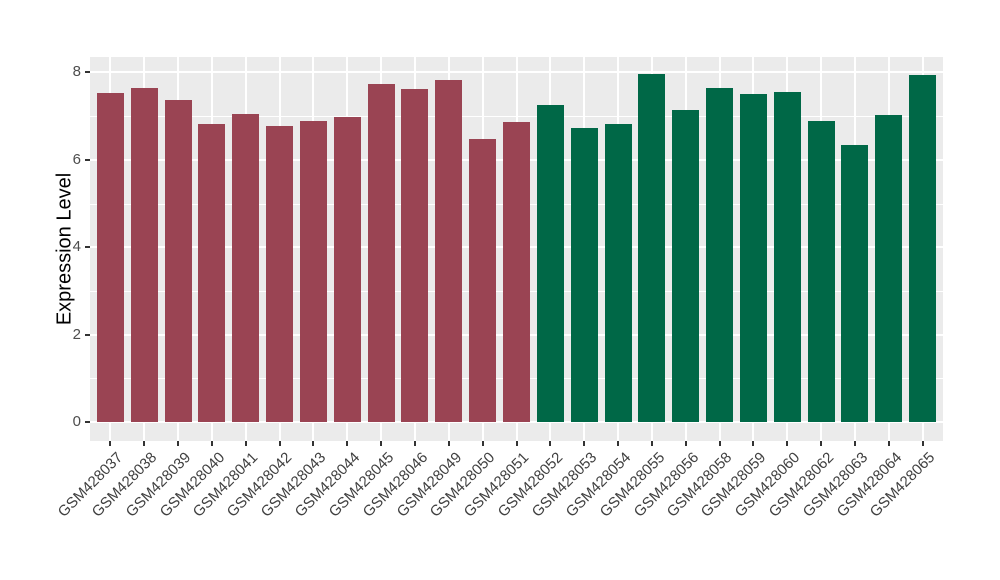 This screenshot has height=580, width=1000. Describe the element at coordinates (279, 274) in the screenshot. I see `bar-GSM428042` at that location.